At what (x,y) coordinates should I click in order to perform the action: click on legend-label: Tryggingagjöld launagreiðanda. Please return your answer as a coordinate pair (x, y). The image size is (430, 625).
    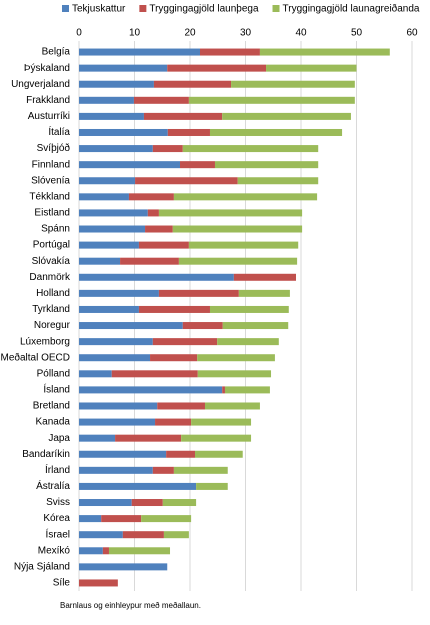
    Looking at the image, I should click on (351, 9).